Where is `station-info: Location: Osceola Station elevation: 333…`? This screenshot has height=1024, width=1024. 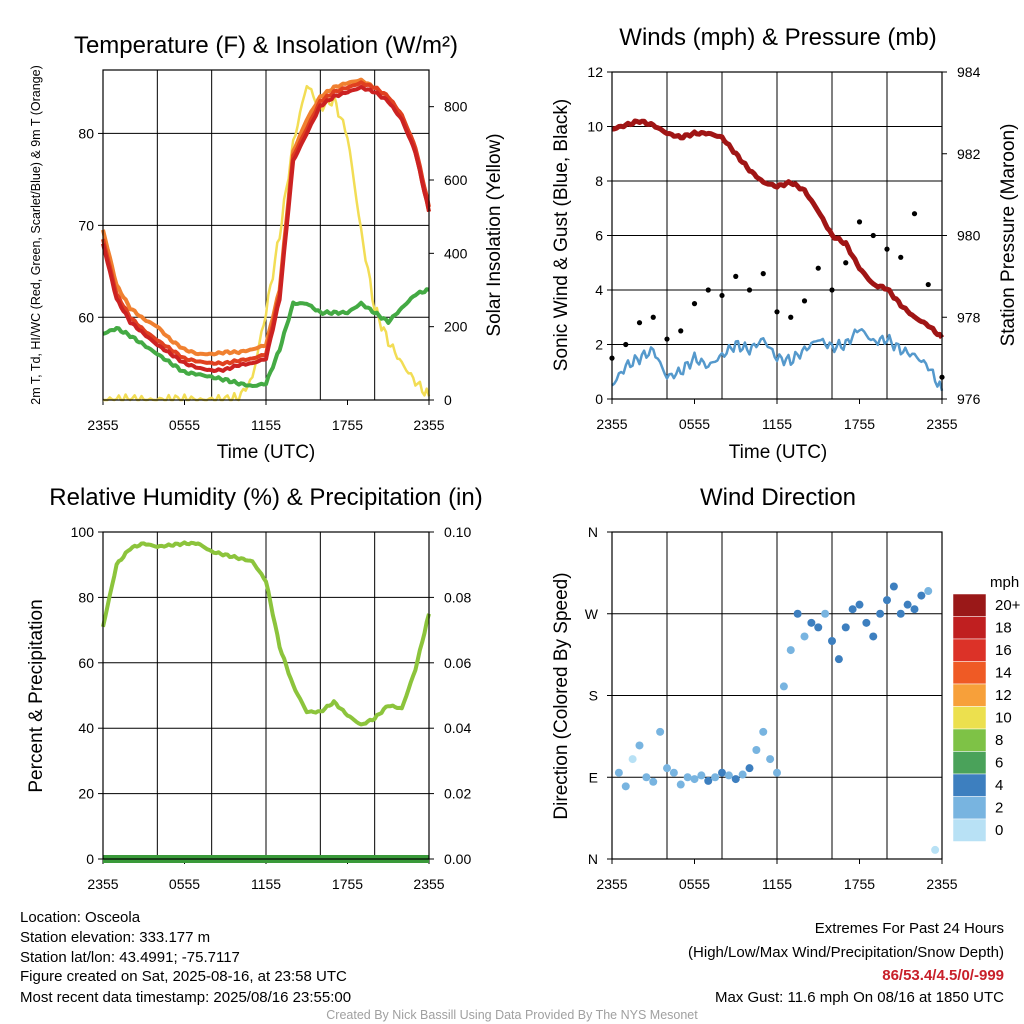 station-info: Location: Osceola Station elevation: 333… is located at coordinates (185, 957).